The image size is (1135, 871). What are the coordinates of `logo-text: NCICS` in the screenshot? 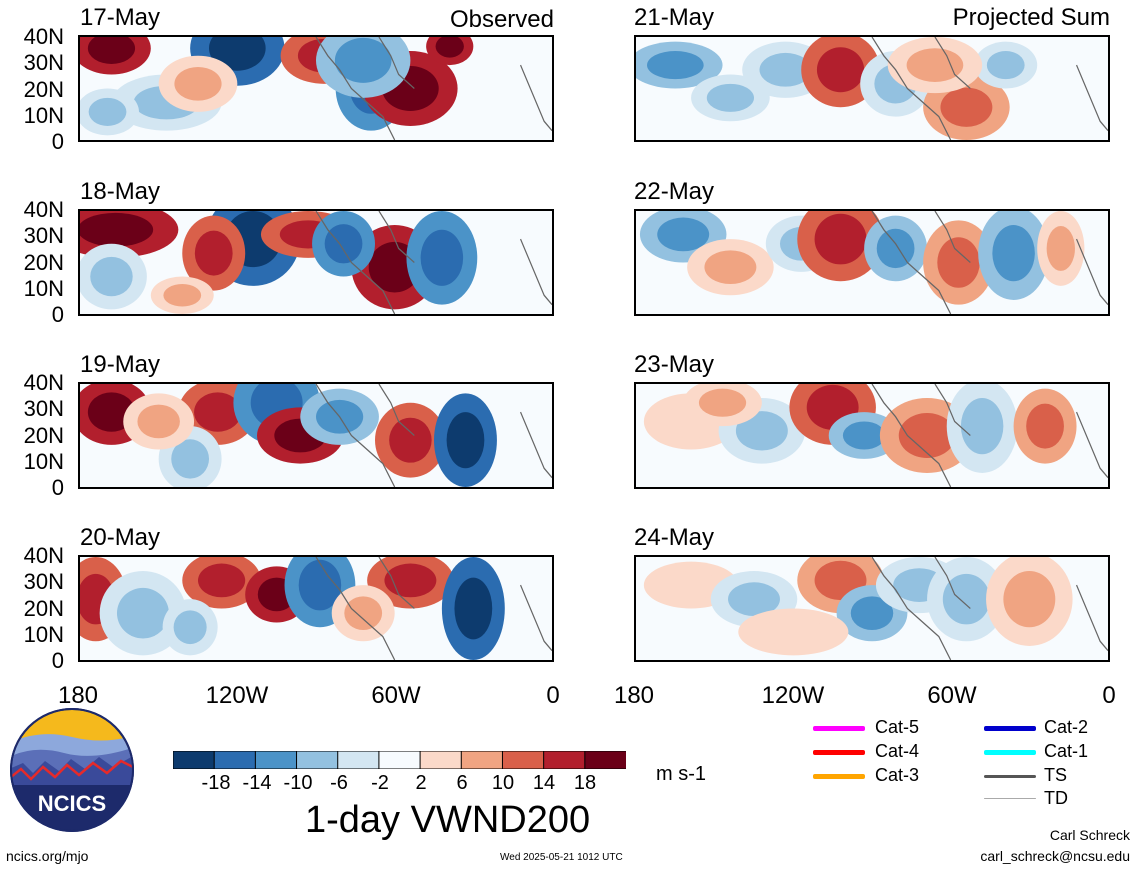 It's located at (72, 803).